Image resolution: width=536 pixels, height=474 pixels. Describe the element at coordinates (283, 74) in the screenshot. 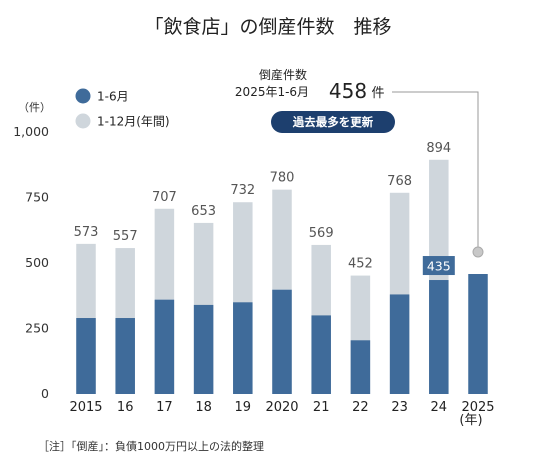

I see `callout-label: 倒産件数` at that location.